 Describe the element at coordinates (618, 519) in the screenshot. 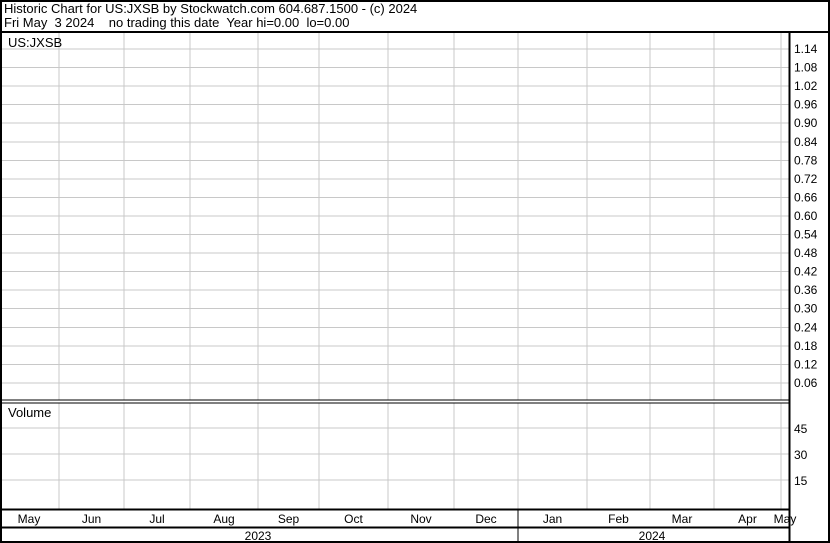

I see `month-label: Feb` at that location.